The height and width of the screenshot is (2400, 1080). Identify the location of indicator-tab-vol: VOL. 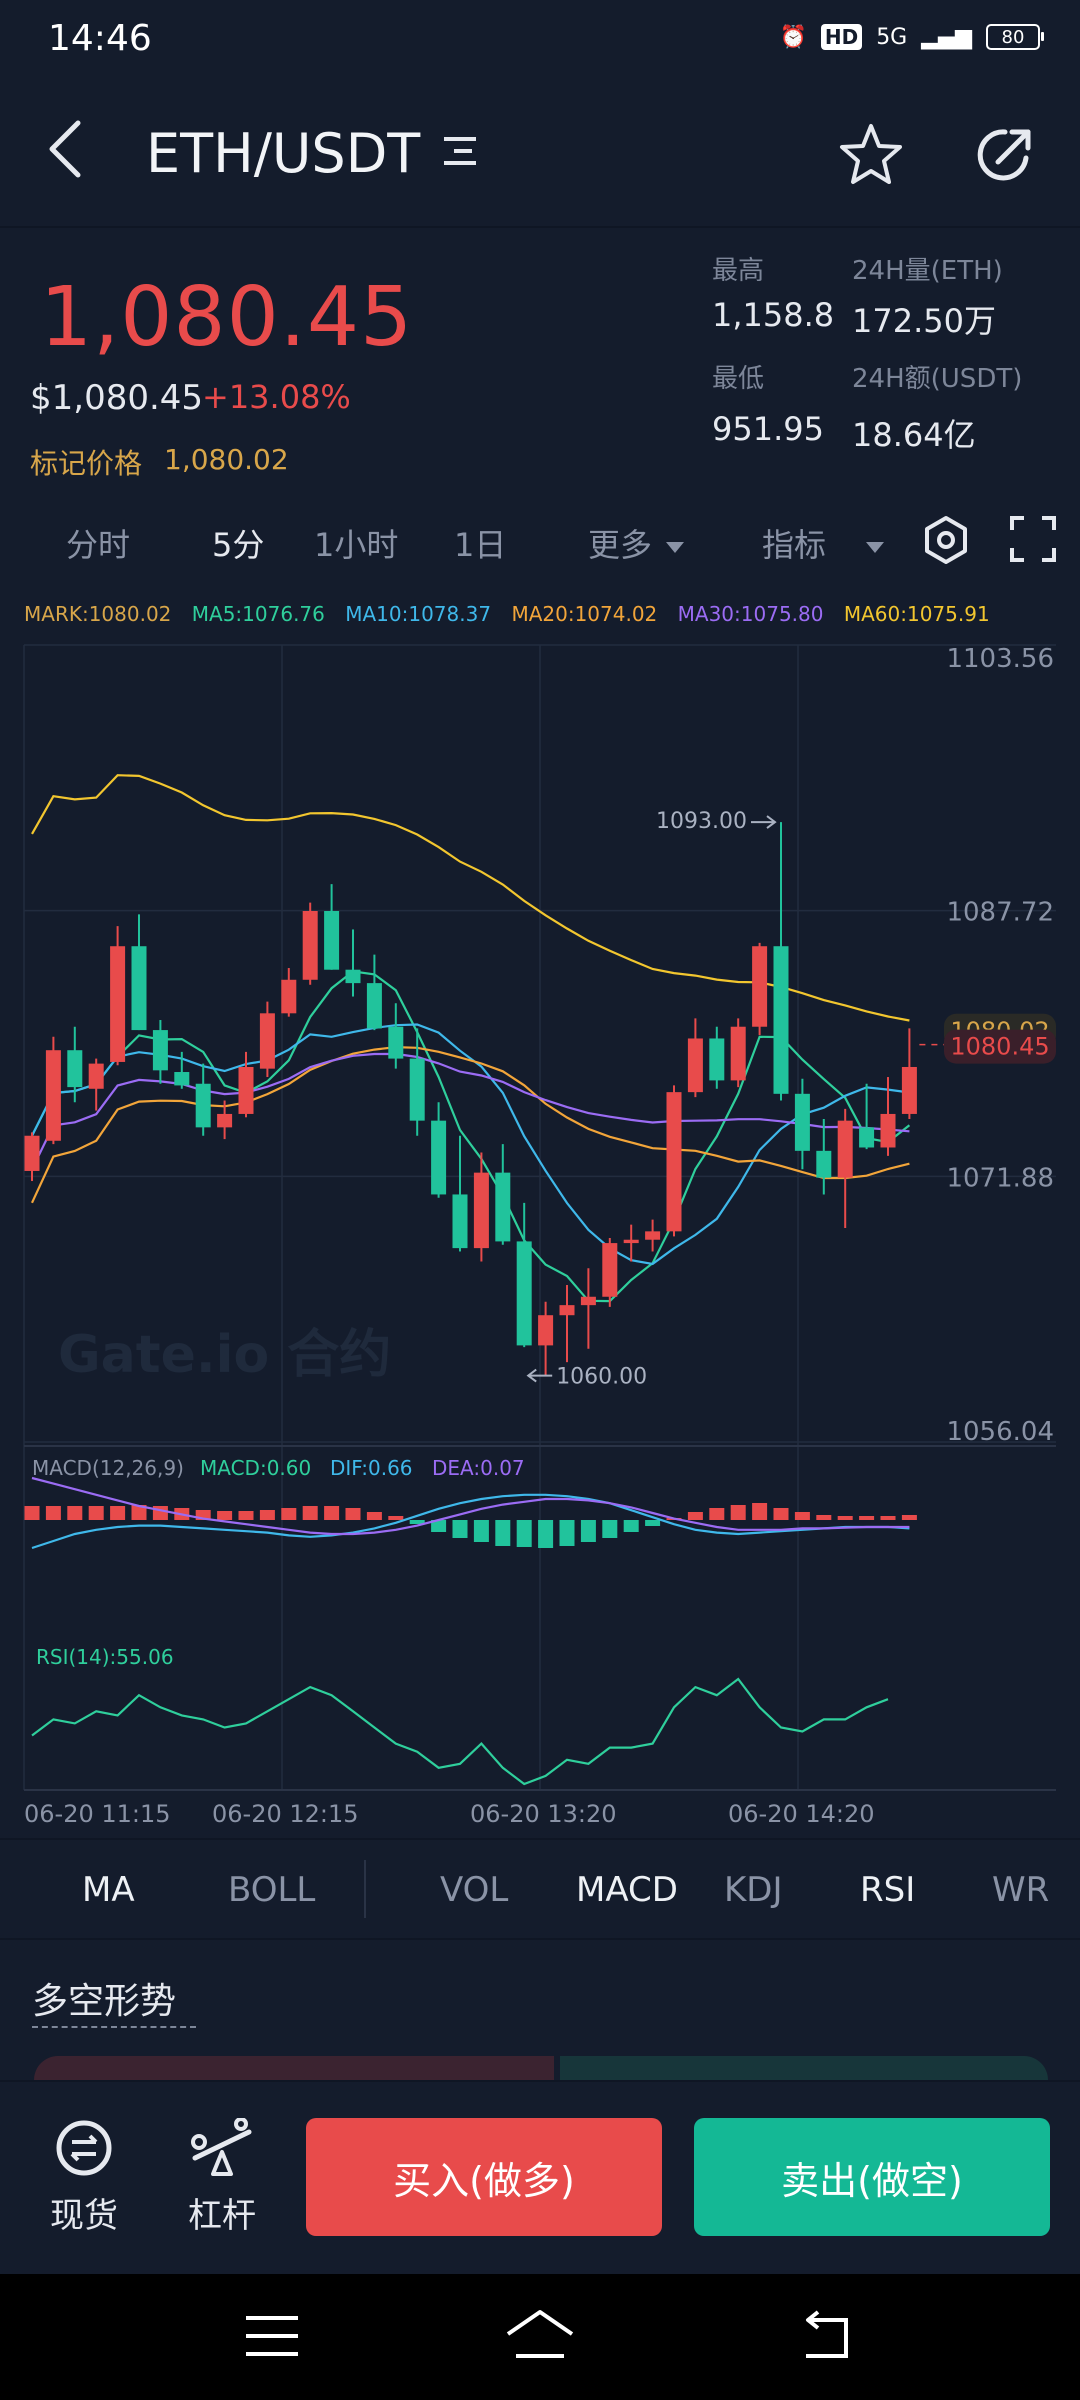
(474, 1890).